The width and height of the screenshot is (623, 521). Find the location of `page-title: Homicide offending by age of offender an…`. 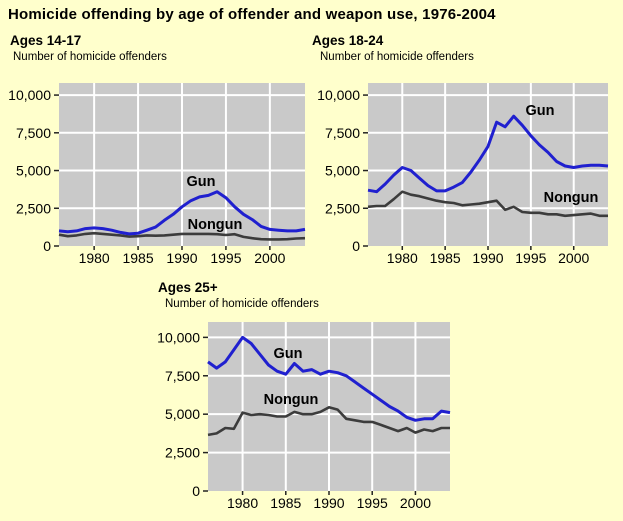

page-title: Homicide offending by age of offender an… is located at coordinates (252, 14).